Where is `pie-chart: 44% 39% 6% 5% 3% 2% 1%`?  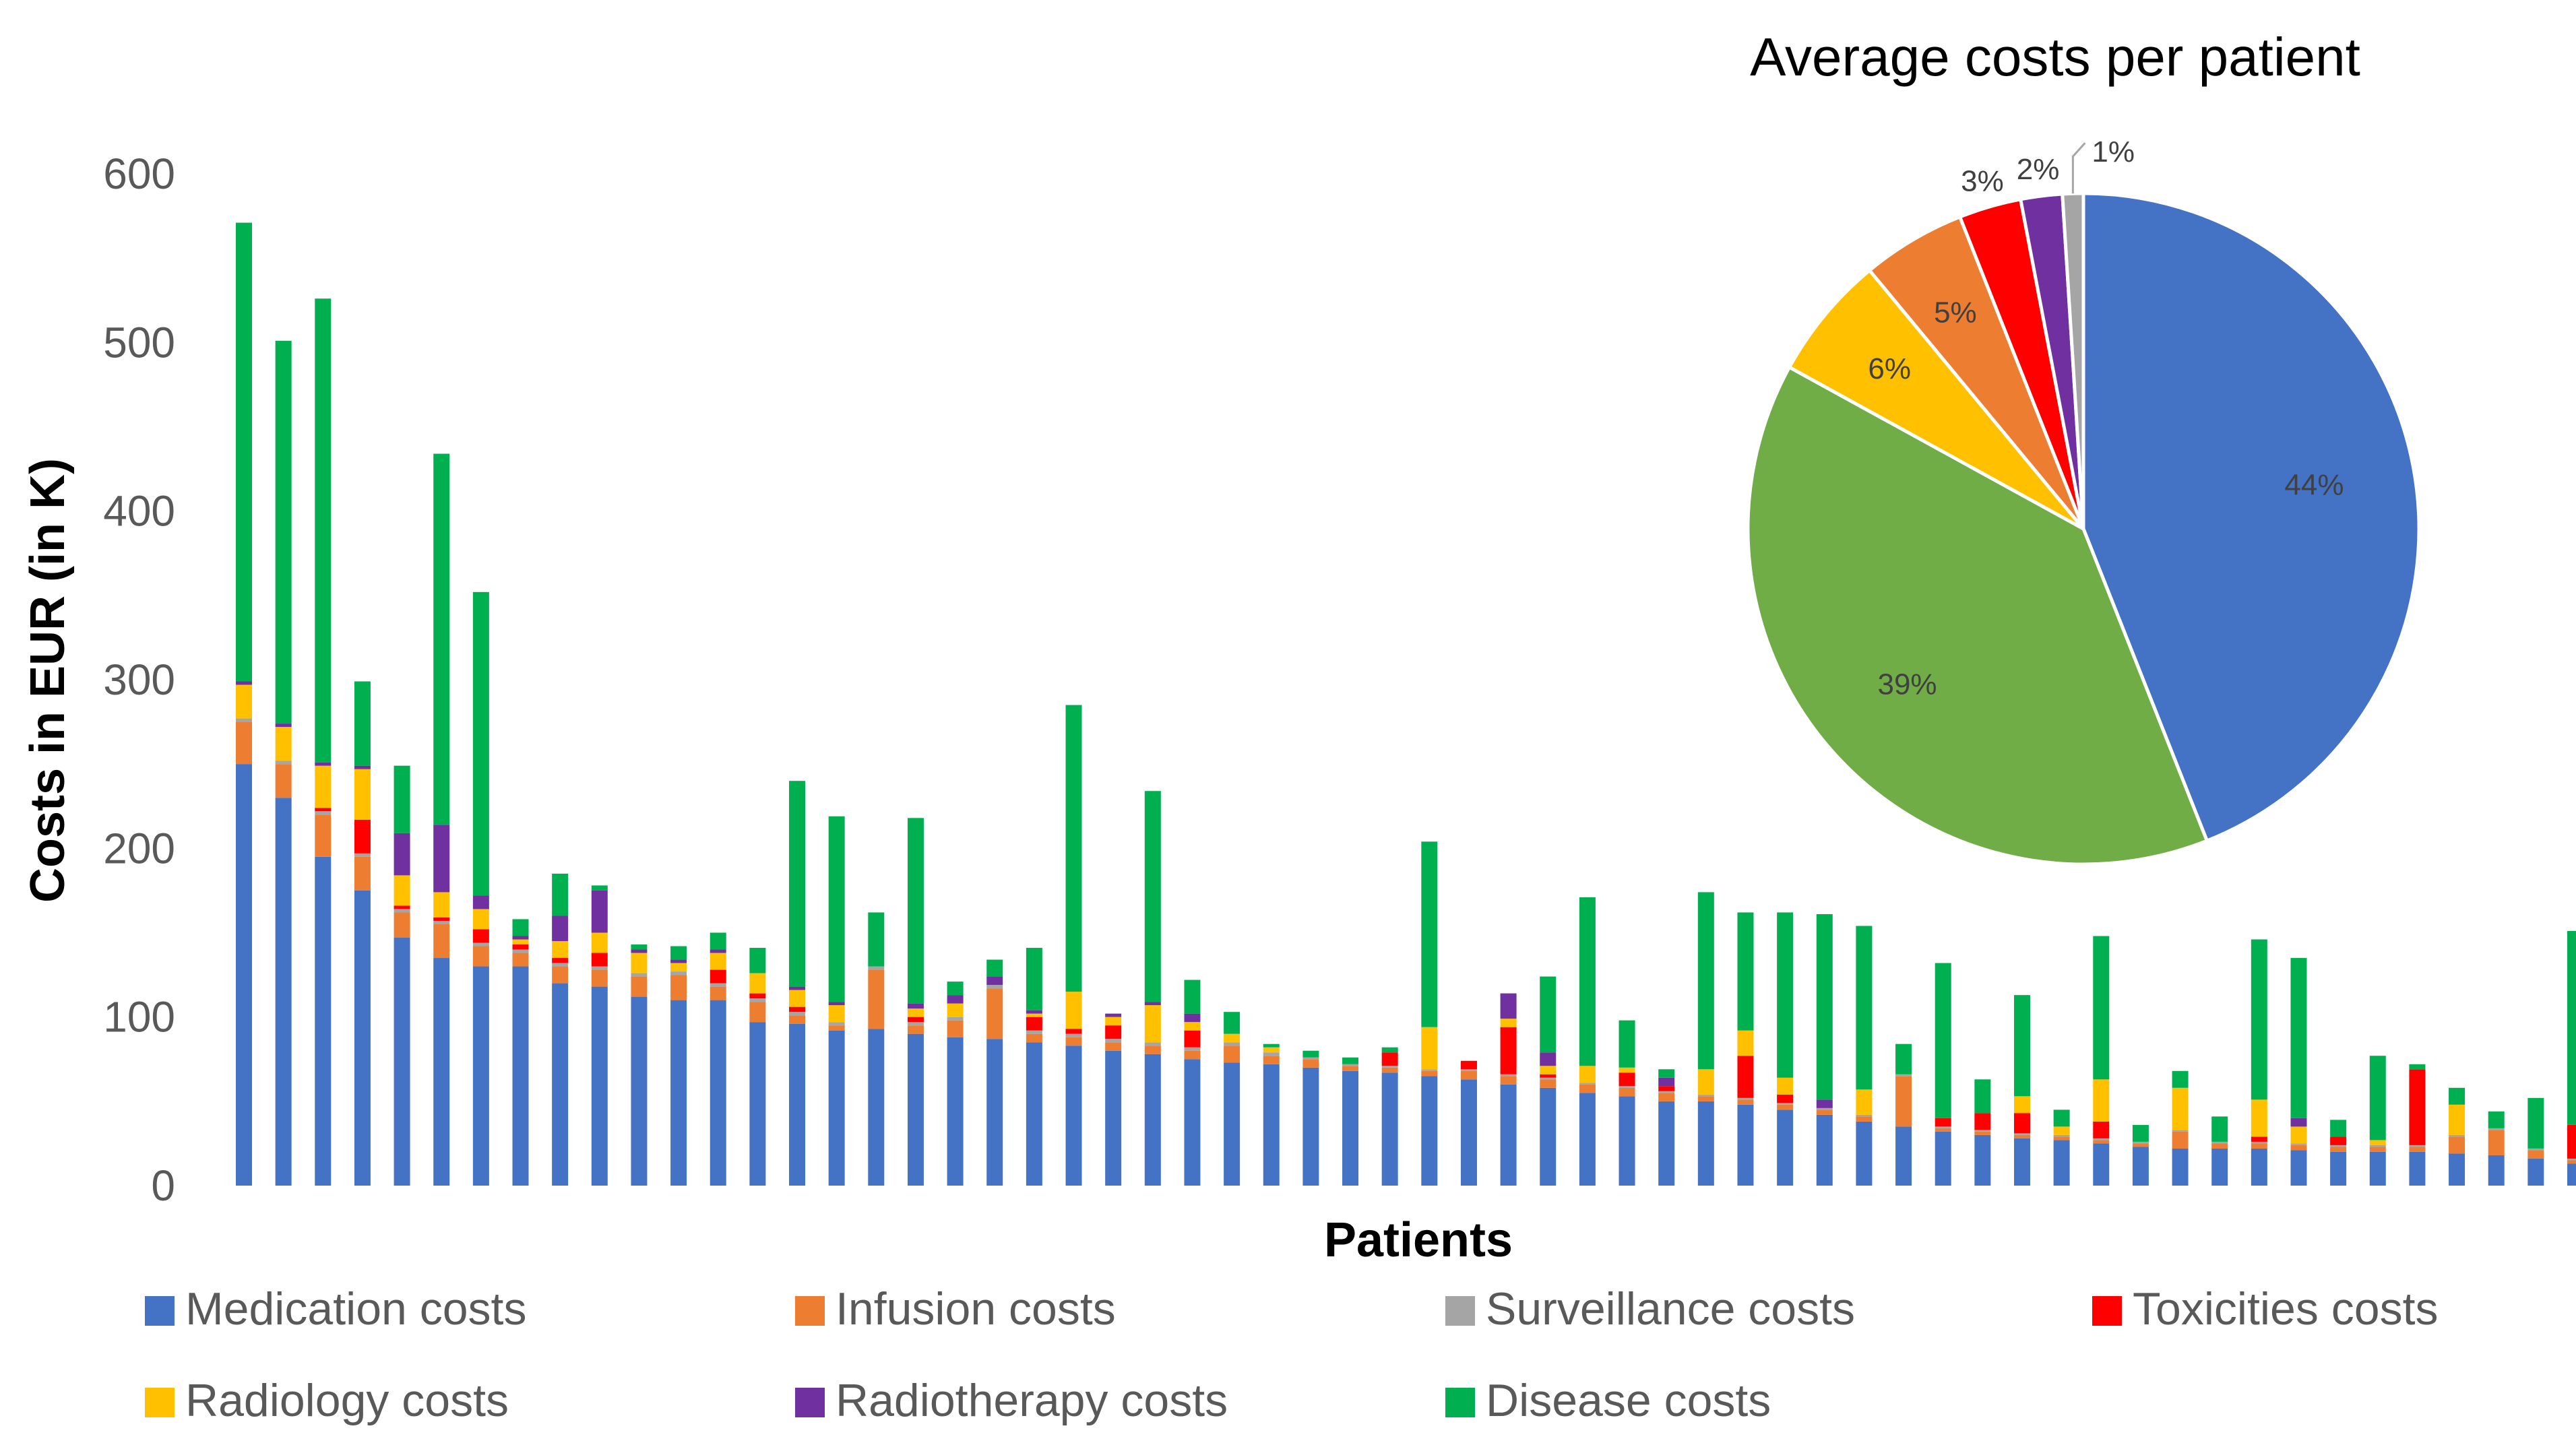 pie-chart: 44% 39% 6% 5% 3% 2% 1% is located at coordinates (2083, 500).